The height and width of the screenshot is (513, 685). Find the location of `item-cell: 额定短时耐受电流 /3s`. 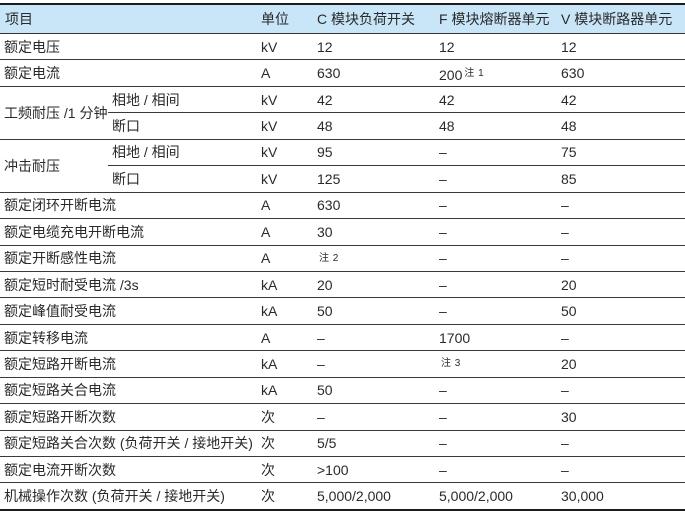

item-cell: 额定短时耐受电流 /3s is located at coordinates (128, 285).